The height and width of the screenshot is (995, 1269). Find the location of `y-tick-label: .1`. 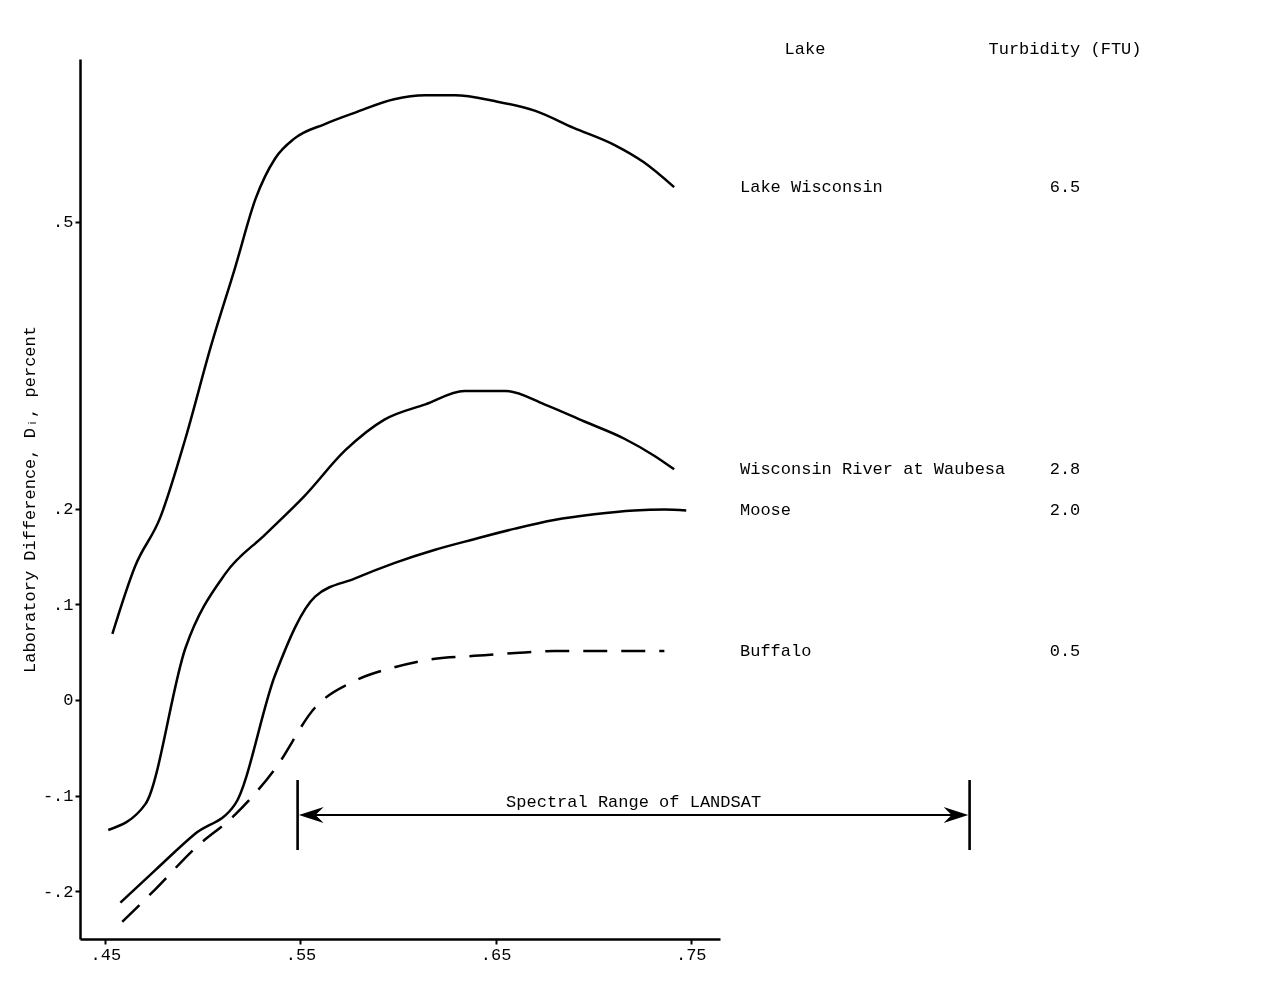

y-tick-label: .1 is located at coordinates (63, 605).